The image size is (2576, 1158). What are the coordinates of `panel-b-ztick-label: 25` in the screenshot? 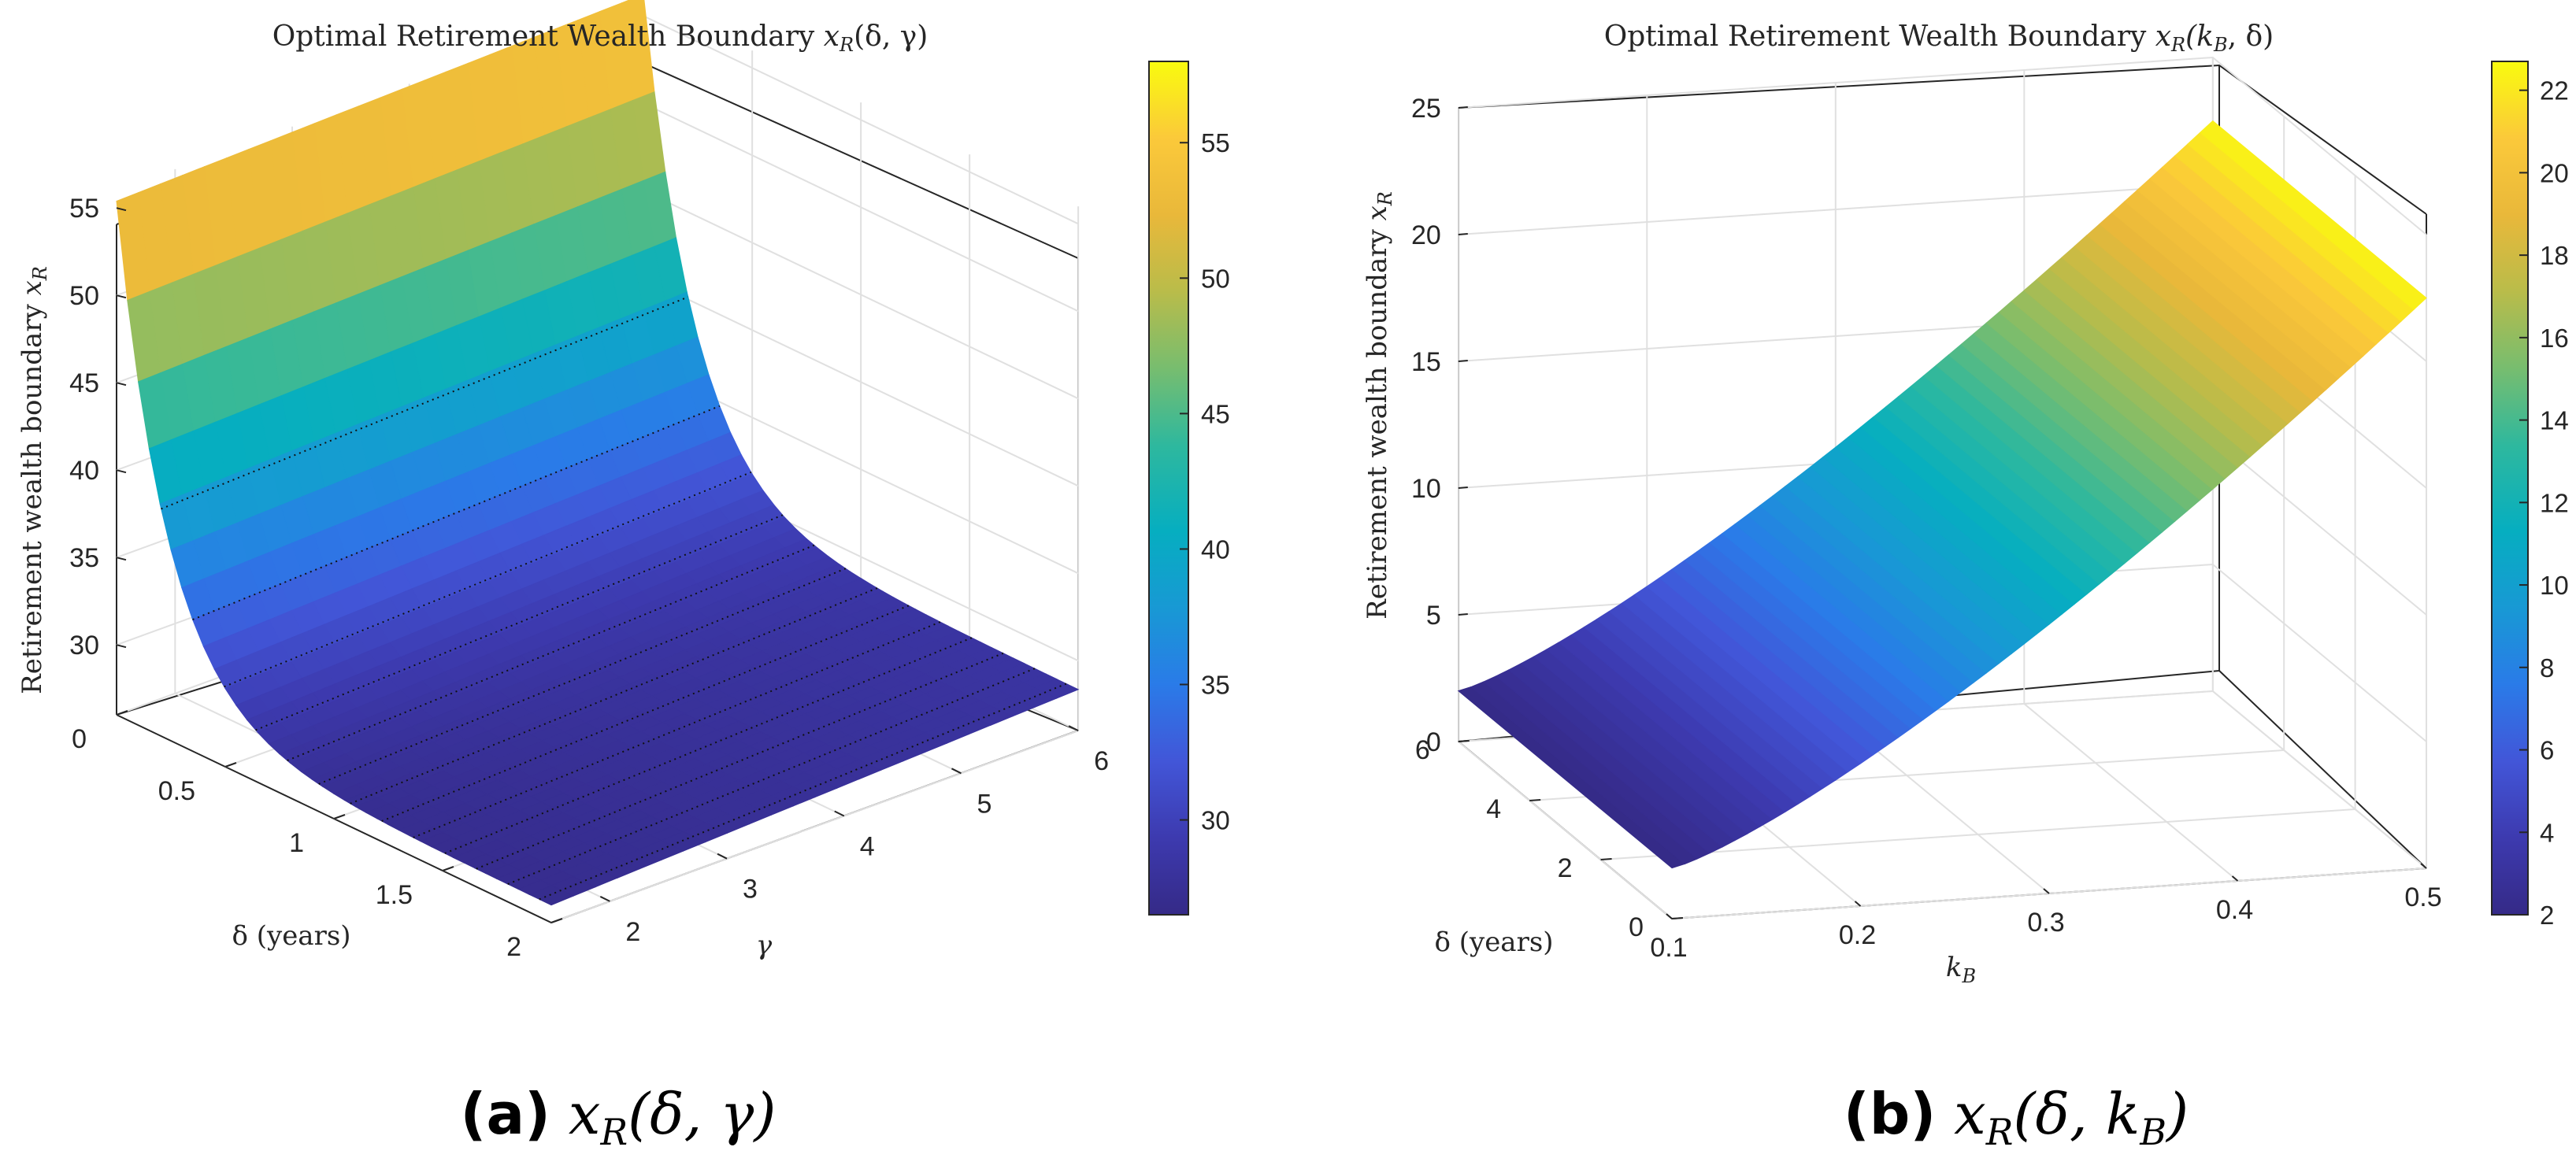 It's located at (1426, 109).